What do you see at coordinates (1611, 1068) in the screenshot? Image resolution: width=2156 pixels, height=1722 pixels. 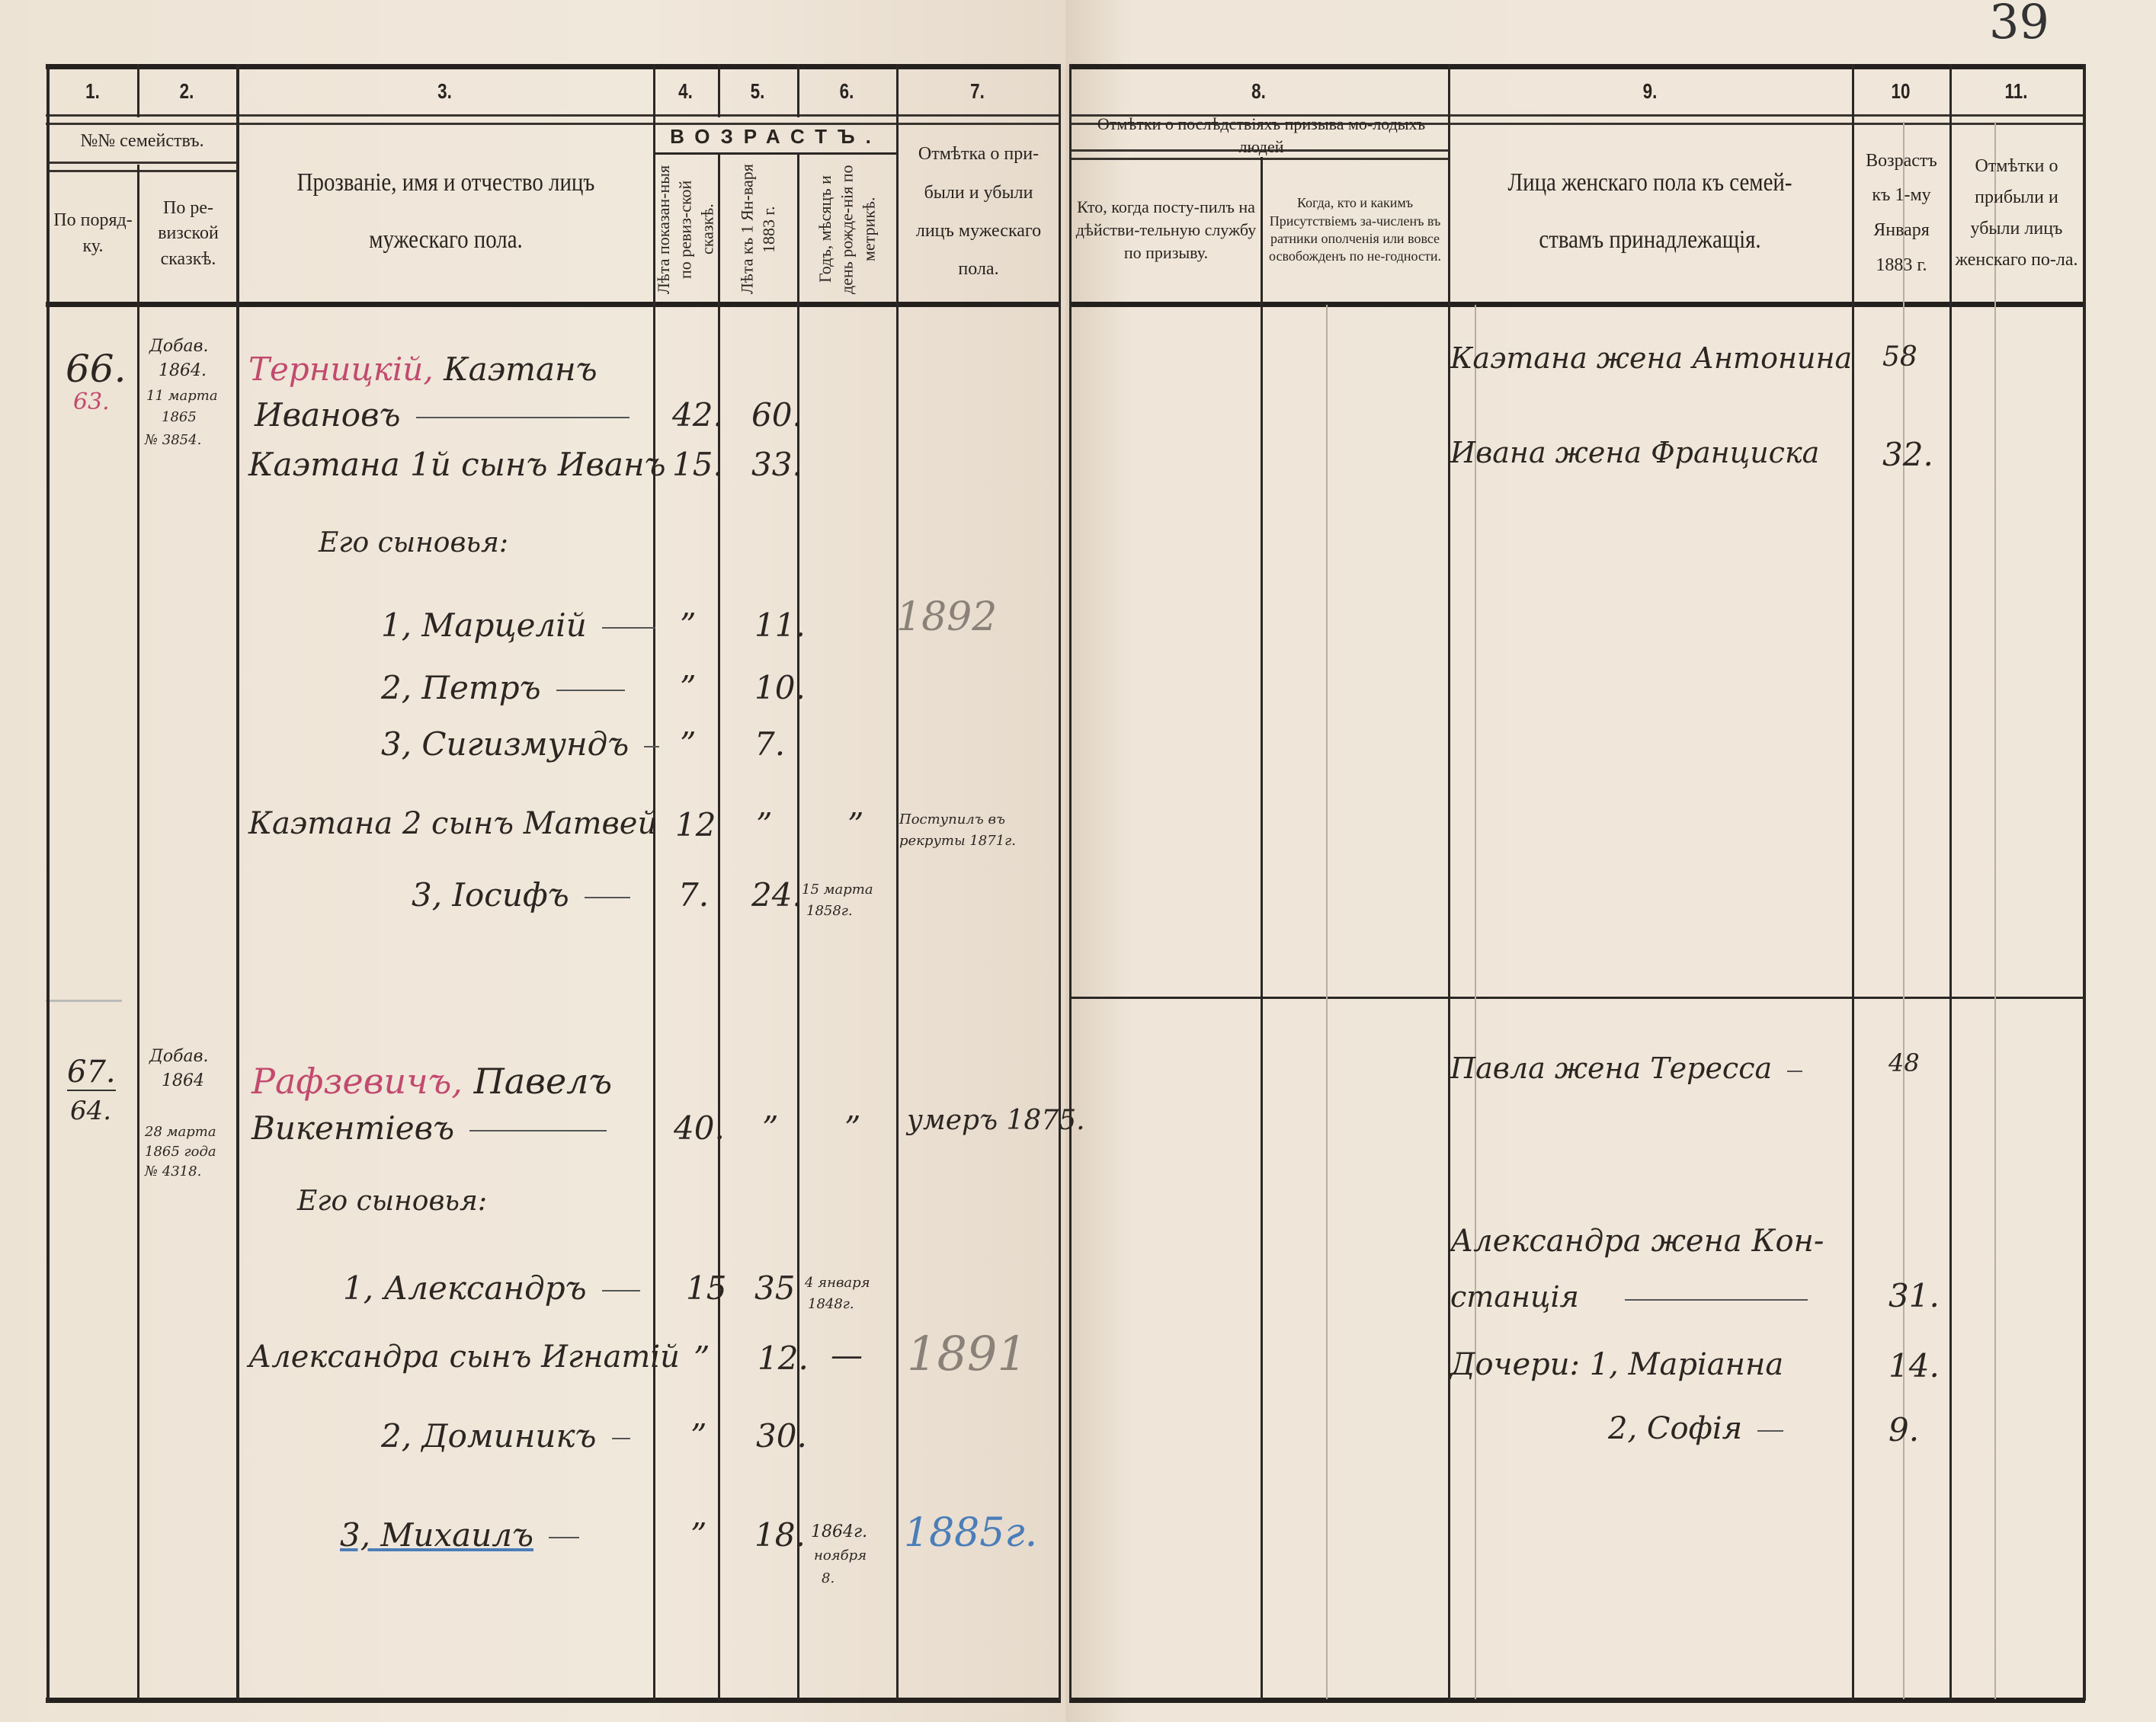 I see `name: Павла жена Тересса` at bounding box center [1611, 1068].